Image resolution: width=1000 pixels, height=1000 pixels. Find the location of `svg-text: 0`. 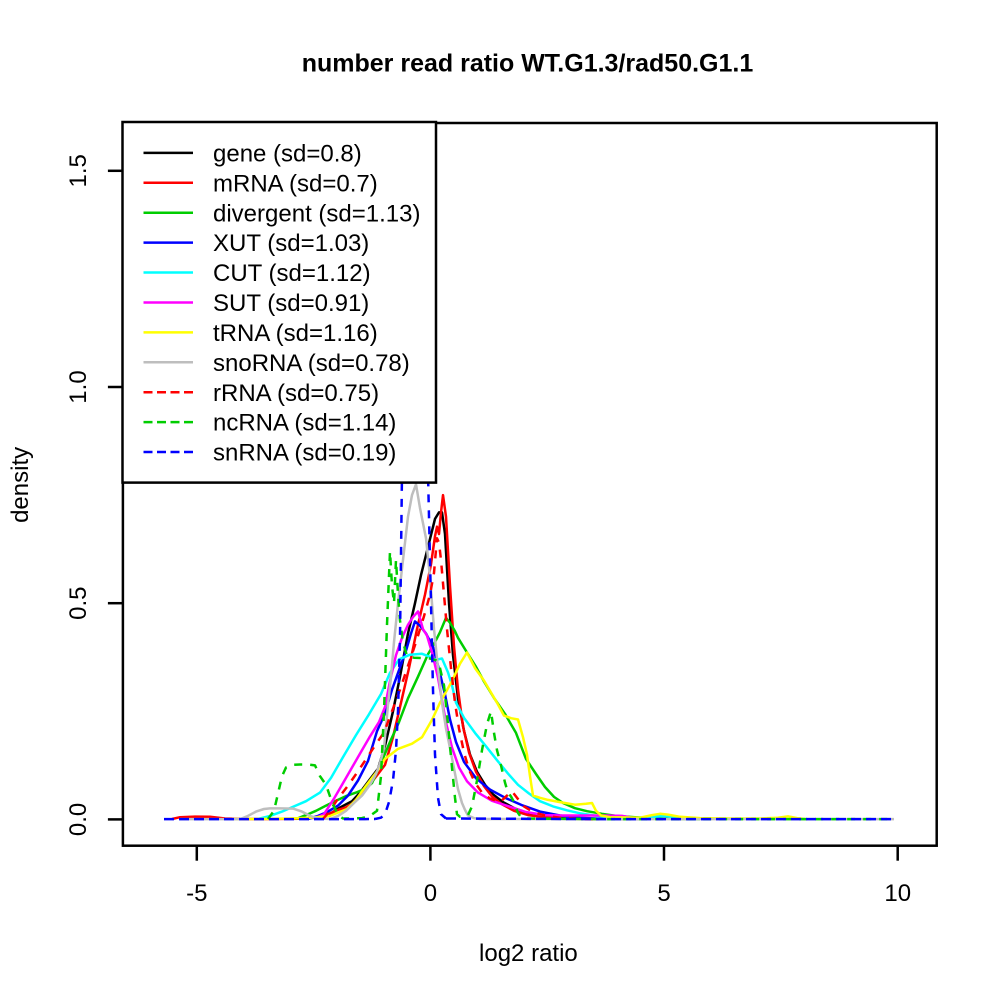

svg-text: 0 is located at coordinates (430, 893).